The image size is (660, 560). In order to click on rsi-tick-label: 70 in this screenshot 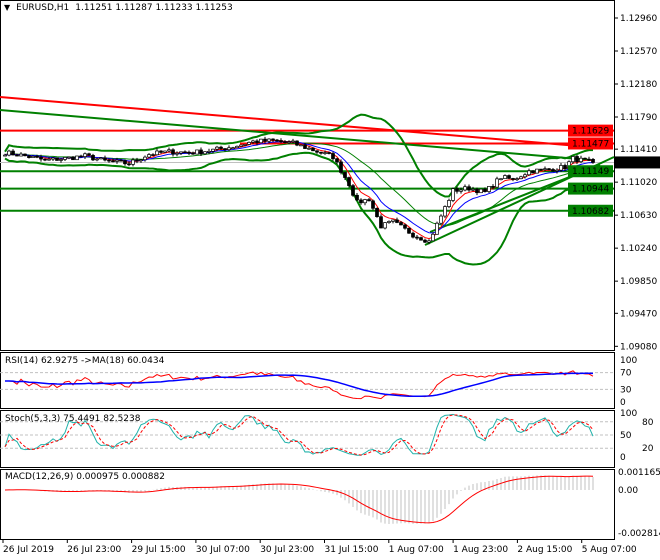, I will do `click(626, 374)`.